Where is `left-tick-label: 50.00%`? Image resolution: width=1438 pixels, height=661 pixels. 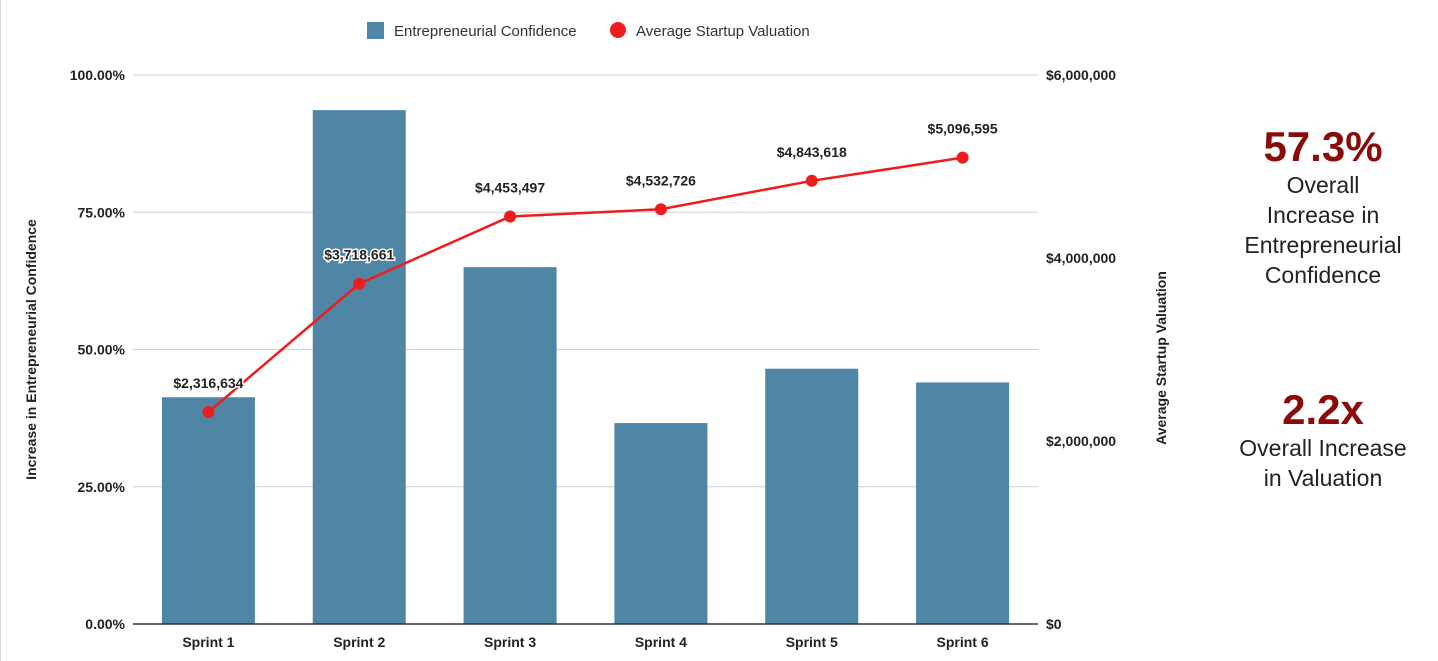 left-tick-label: 50.00% is located at coordinates (102, 350).